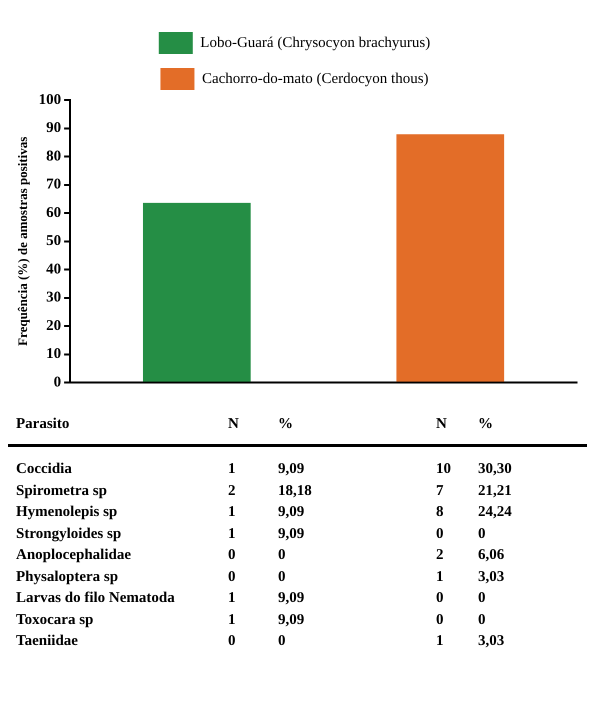 Image resolution: width=595 pixels, height=710 pixels. What do you see at coordinates (54, 184) in the screenshot?
I see `y-tick-label: 70` at bounding box center [54, 184].